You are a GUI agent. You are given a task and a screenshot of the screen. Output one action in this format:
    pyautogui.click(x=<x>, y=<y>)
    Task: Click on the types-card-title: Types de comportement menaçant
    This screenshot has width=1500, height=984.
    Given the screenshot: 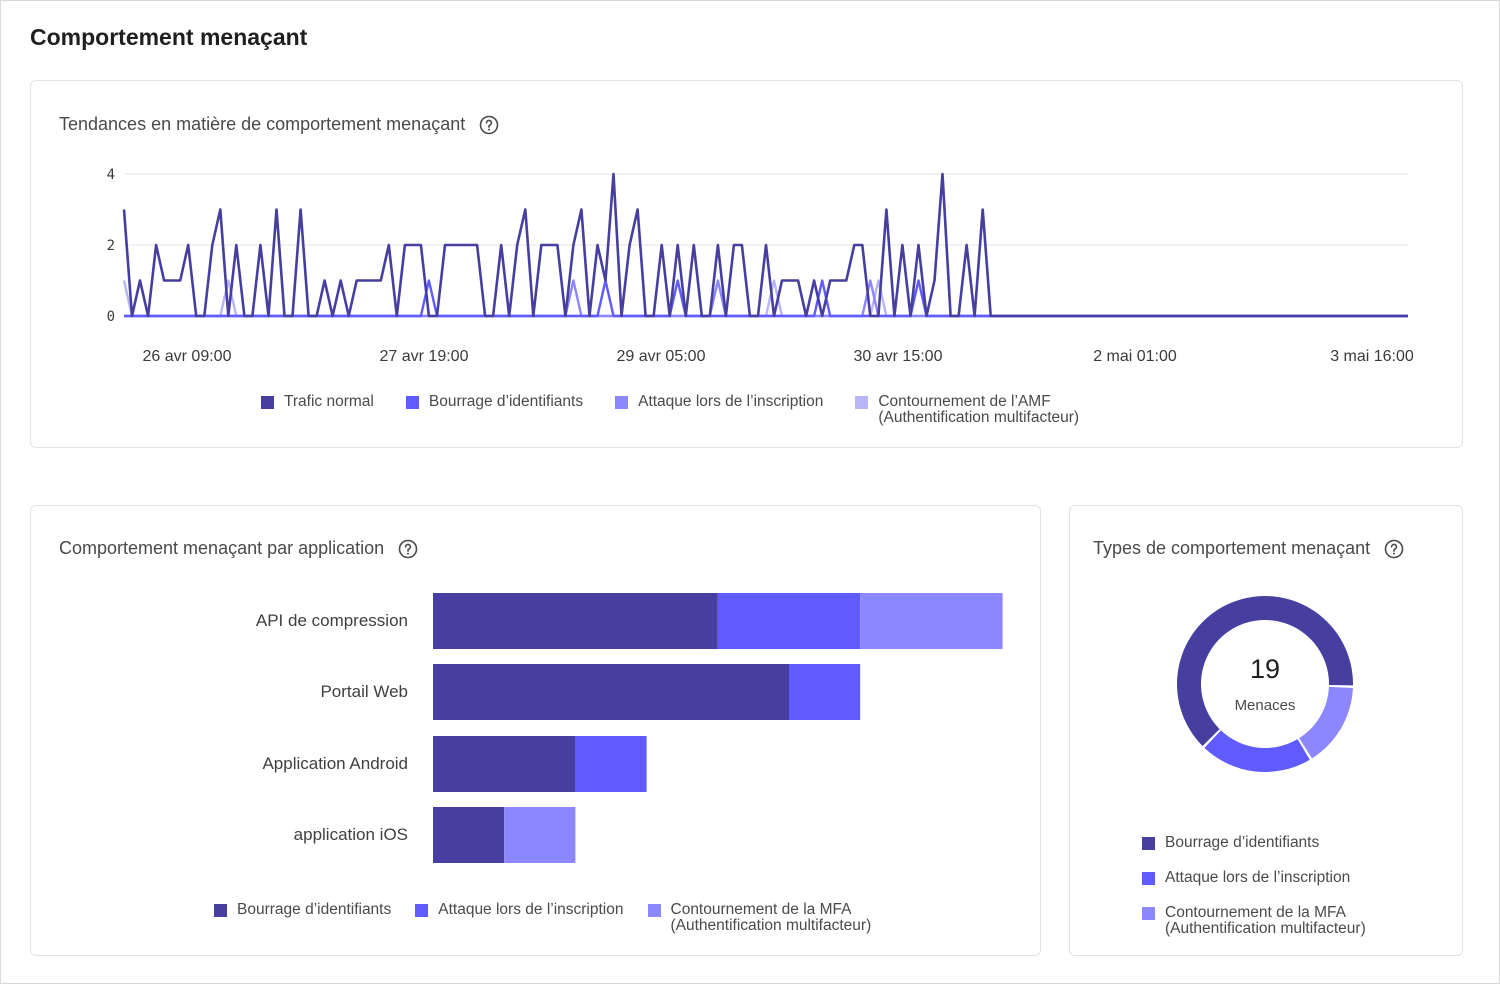 What is the action you would take?
    pyautogui.click(x=1232, y=548)
    